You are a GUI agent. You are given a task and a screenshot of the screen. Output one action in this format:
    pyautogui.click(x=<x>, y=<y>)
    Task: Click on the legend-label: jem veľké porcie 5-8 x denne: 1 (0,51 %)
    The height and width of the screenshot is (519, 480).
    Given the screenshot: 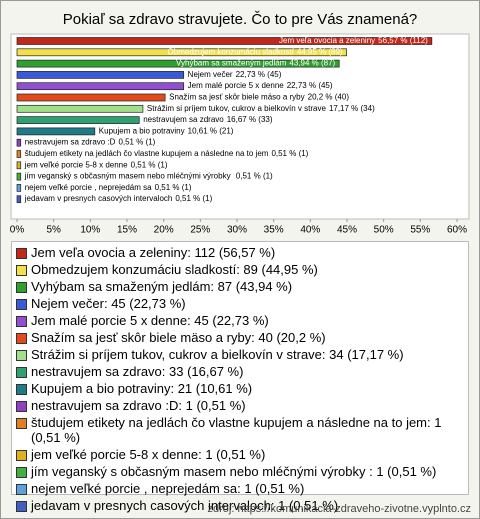 What is the action you would take?
    pyautogui.click(x=148, y=454)
    